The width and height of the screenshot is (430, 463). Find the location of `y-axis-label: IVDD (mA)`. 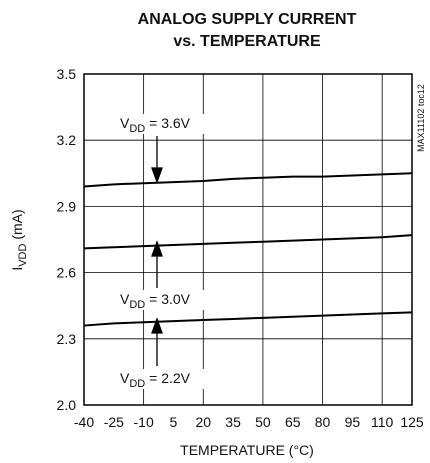

y-axis-label: IVDD (mA) is located at coordinates (19, 239).